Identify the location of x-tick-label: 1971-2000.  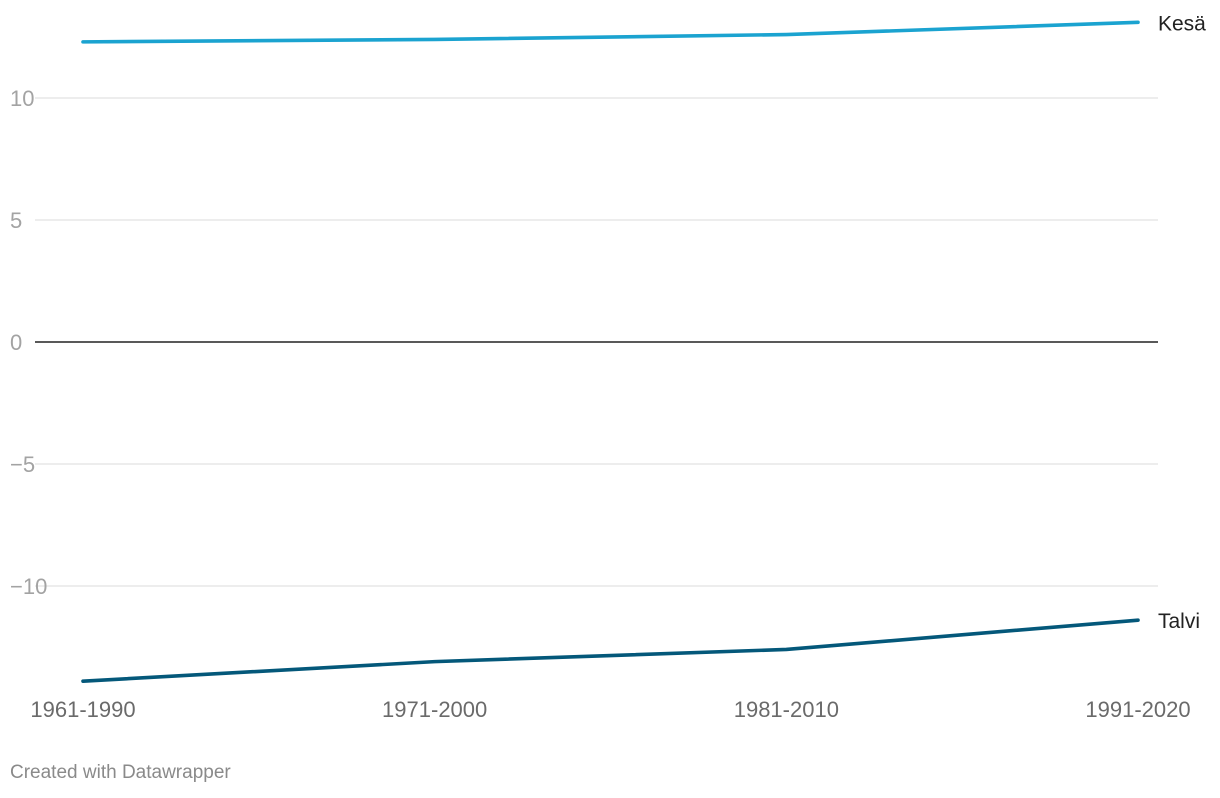
(434, 709).